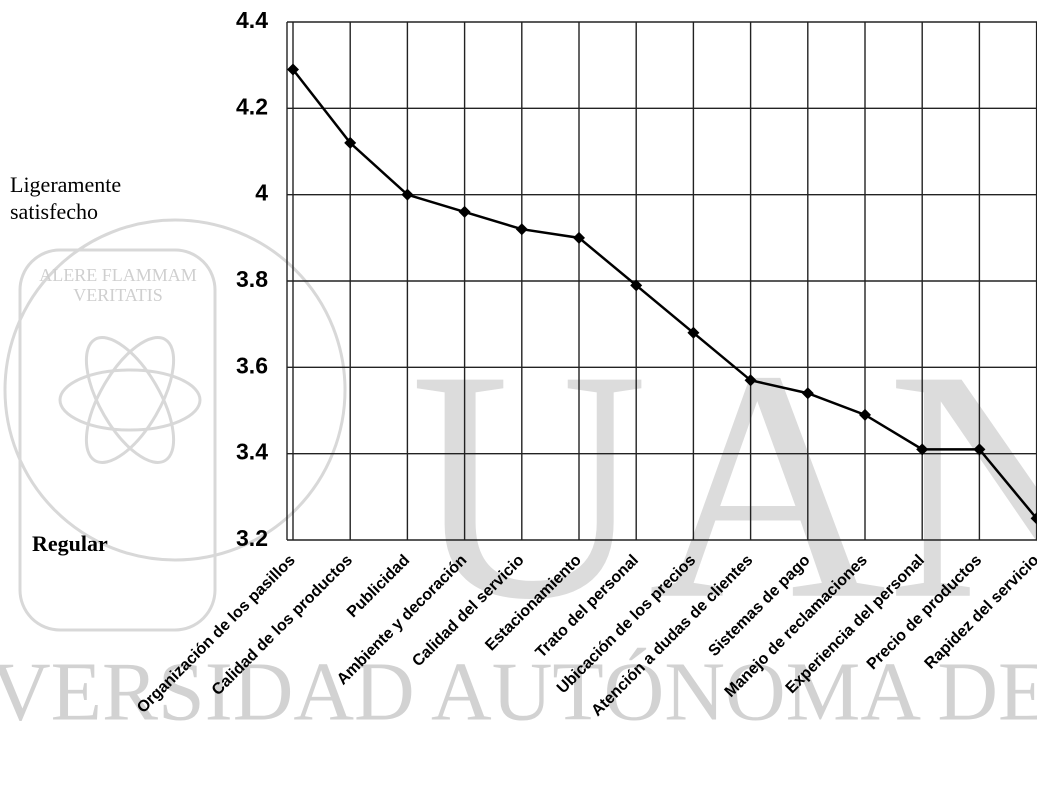  I want to click on annotation: satisfecho, so click(54, 211).